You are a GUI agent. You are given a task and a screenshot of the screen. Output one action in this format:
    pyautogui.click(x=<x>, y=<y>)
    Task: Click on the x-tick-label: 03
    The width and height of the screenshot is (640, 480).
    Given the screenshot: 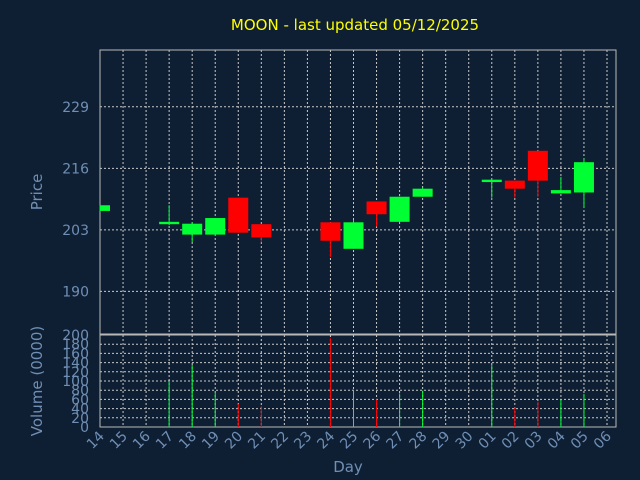 What is the action you would take?
    pyautogui.click(x=534, y=441)
    